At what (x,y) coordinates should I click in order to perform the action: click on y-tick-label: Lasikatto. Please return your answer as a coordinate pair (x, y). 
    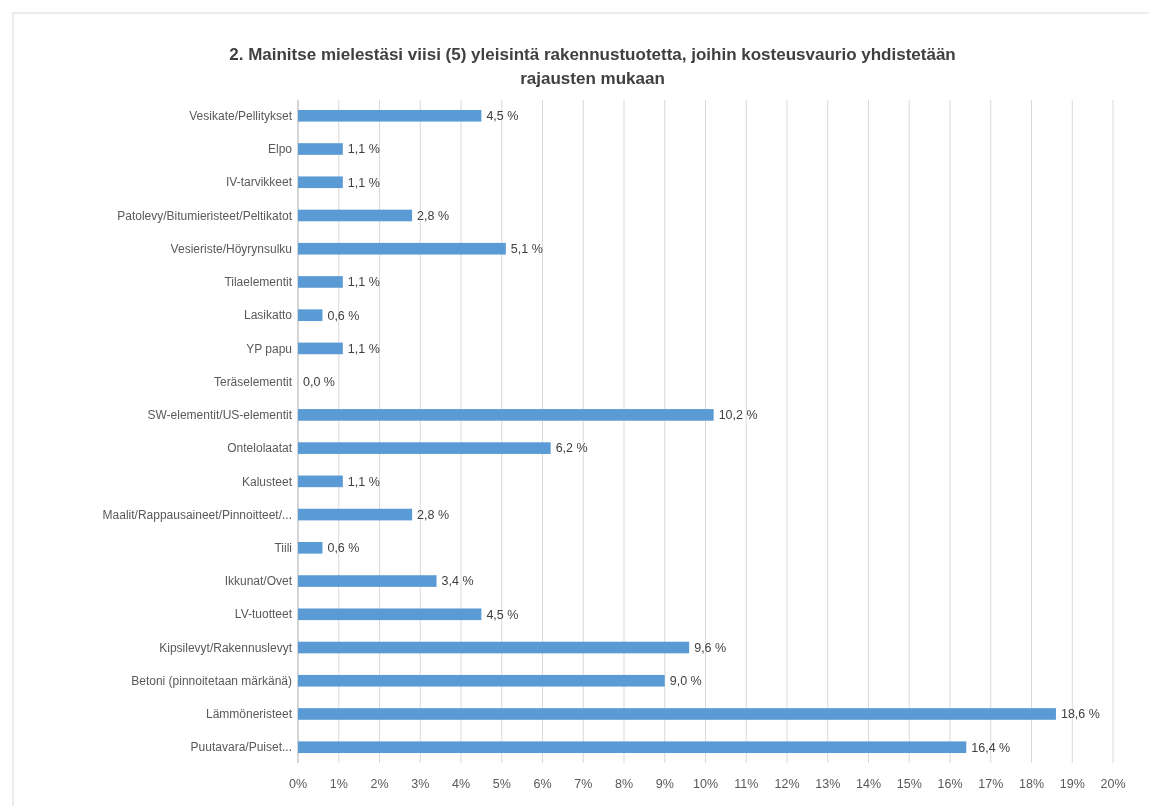
    Looking at the image, I should click on (268, 315).